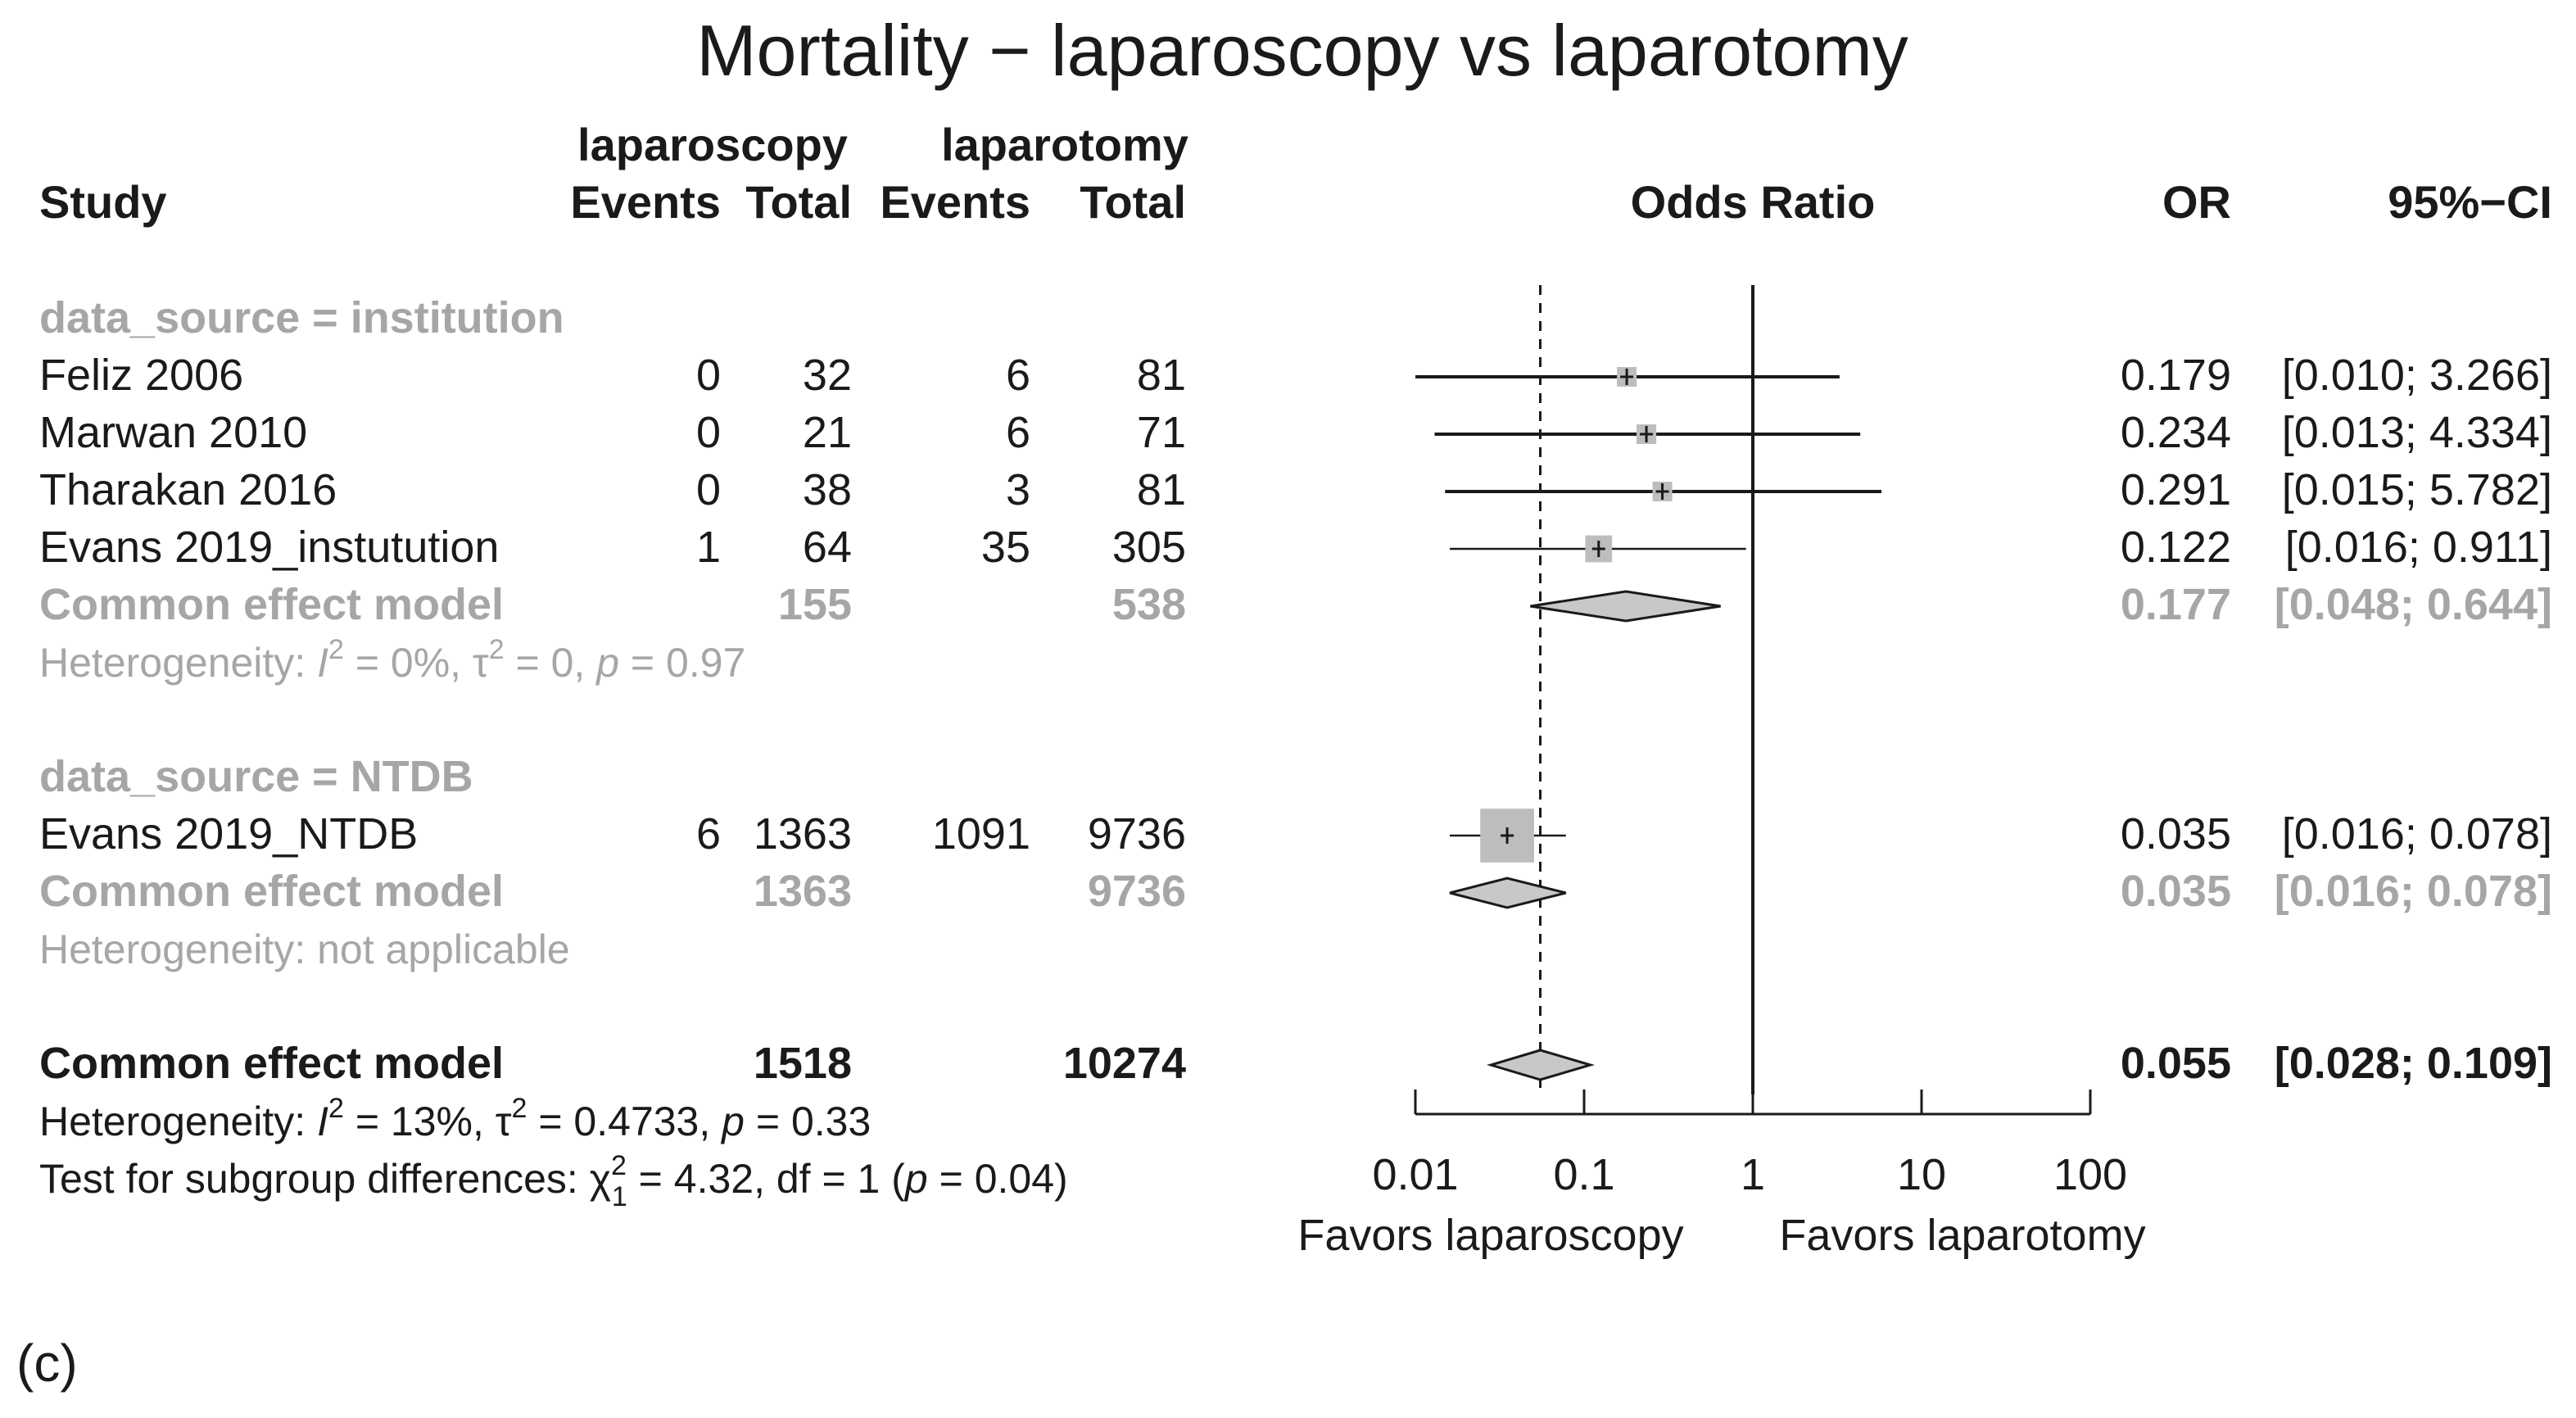 Image resolution: width=2576 pixels, height=1418 pixels. Describe the element at coordinates (2417, 834) in the screenshot. I see `ci-value: [0.016; 0.078]` at that location.